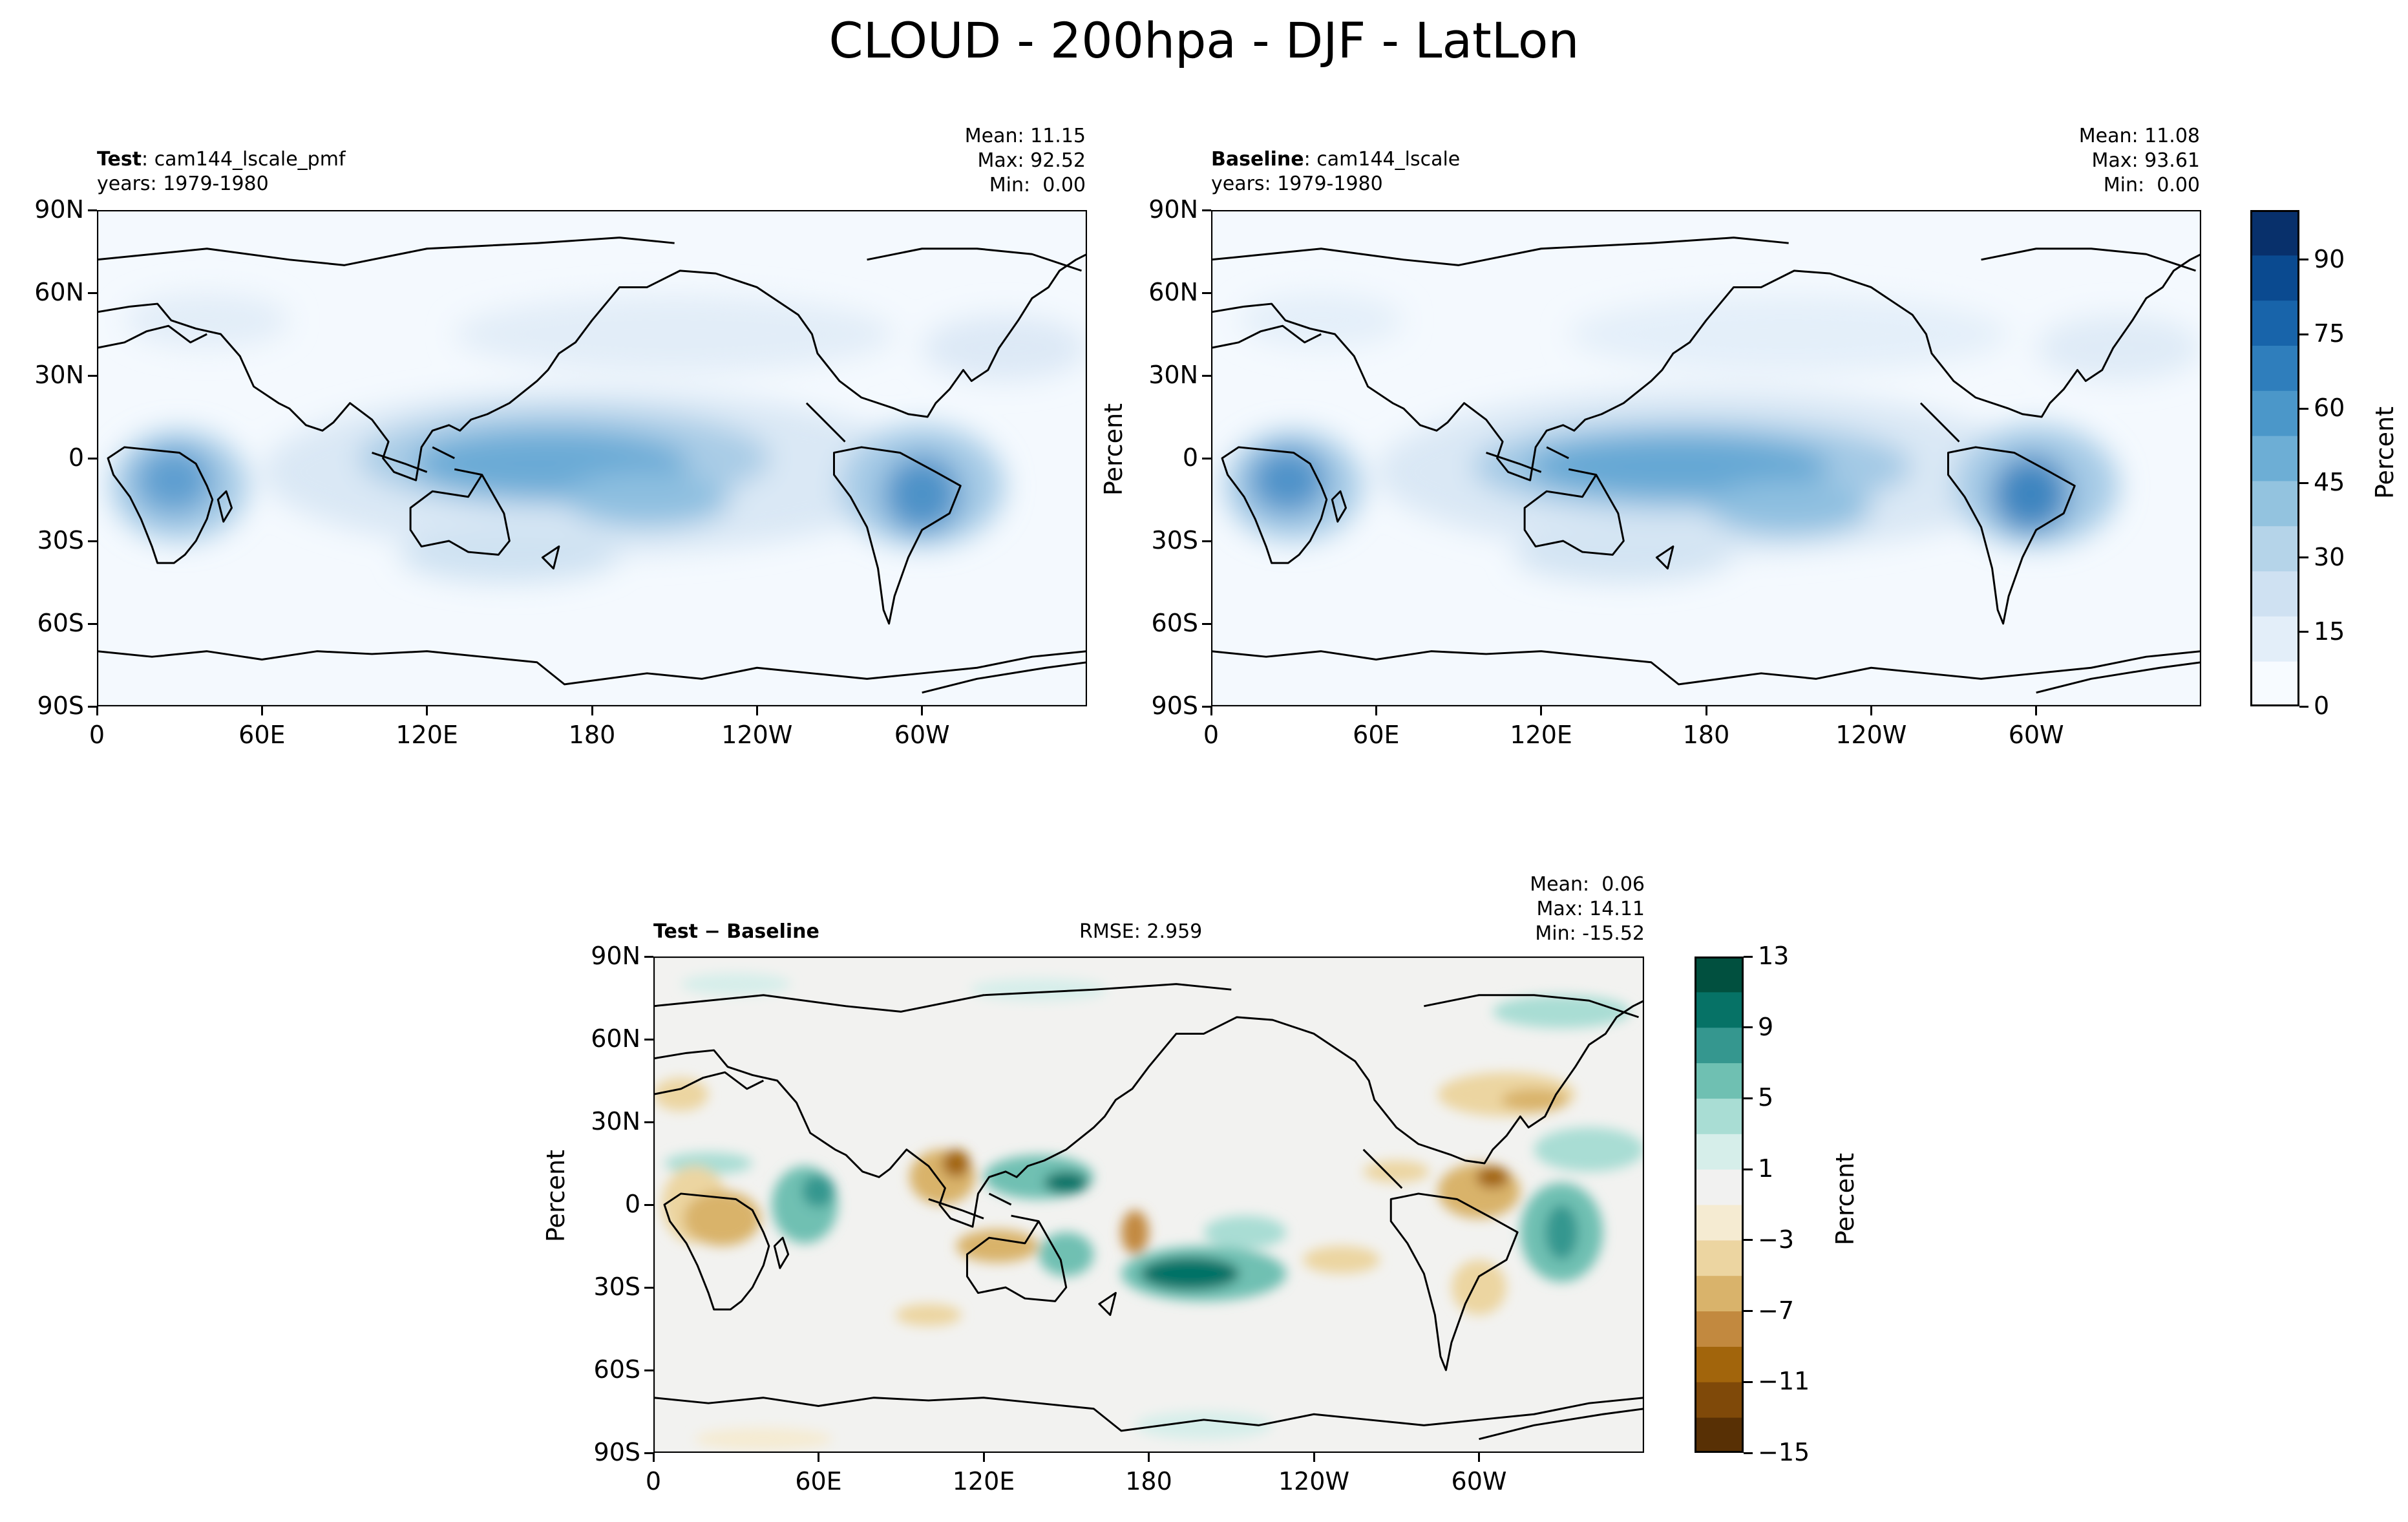 This screenshot has width=2408, height=1522. Describe the element at coordinates (2139, 136) in the screenshot. I see `baseline-mean: Mean: 11.08` at that location.